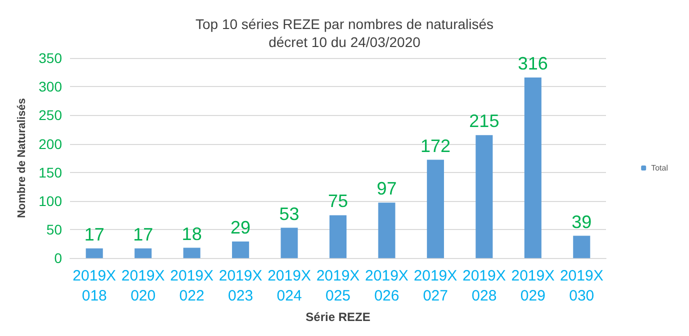 The height and width of the screenshot is (336, 689). Describe the element at coordinates (533, 286) in the screenshot. I see `x-tick-label: 2019X 029` at that location.